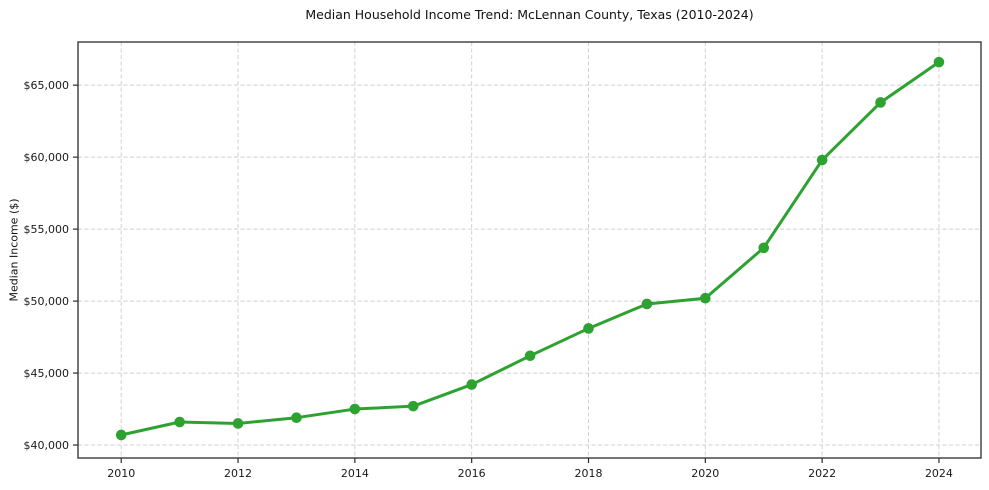 The image size is (989, 490). I want to click on x-tick-label: 2010, so click(121, 473).